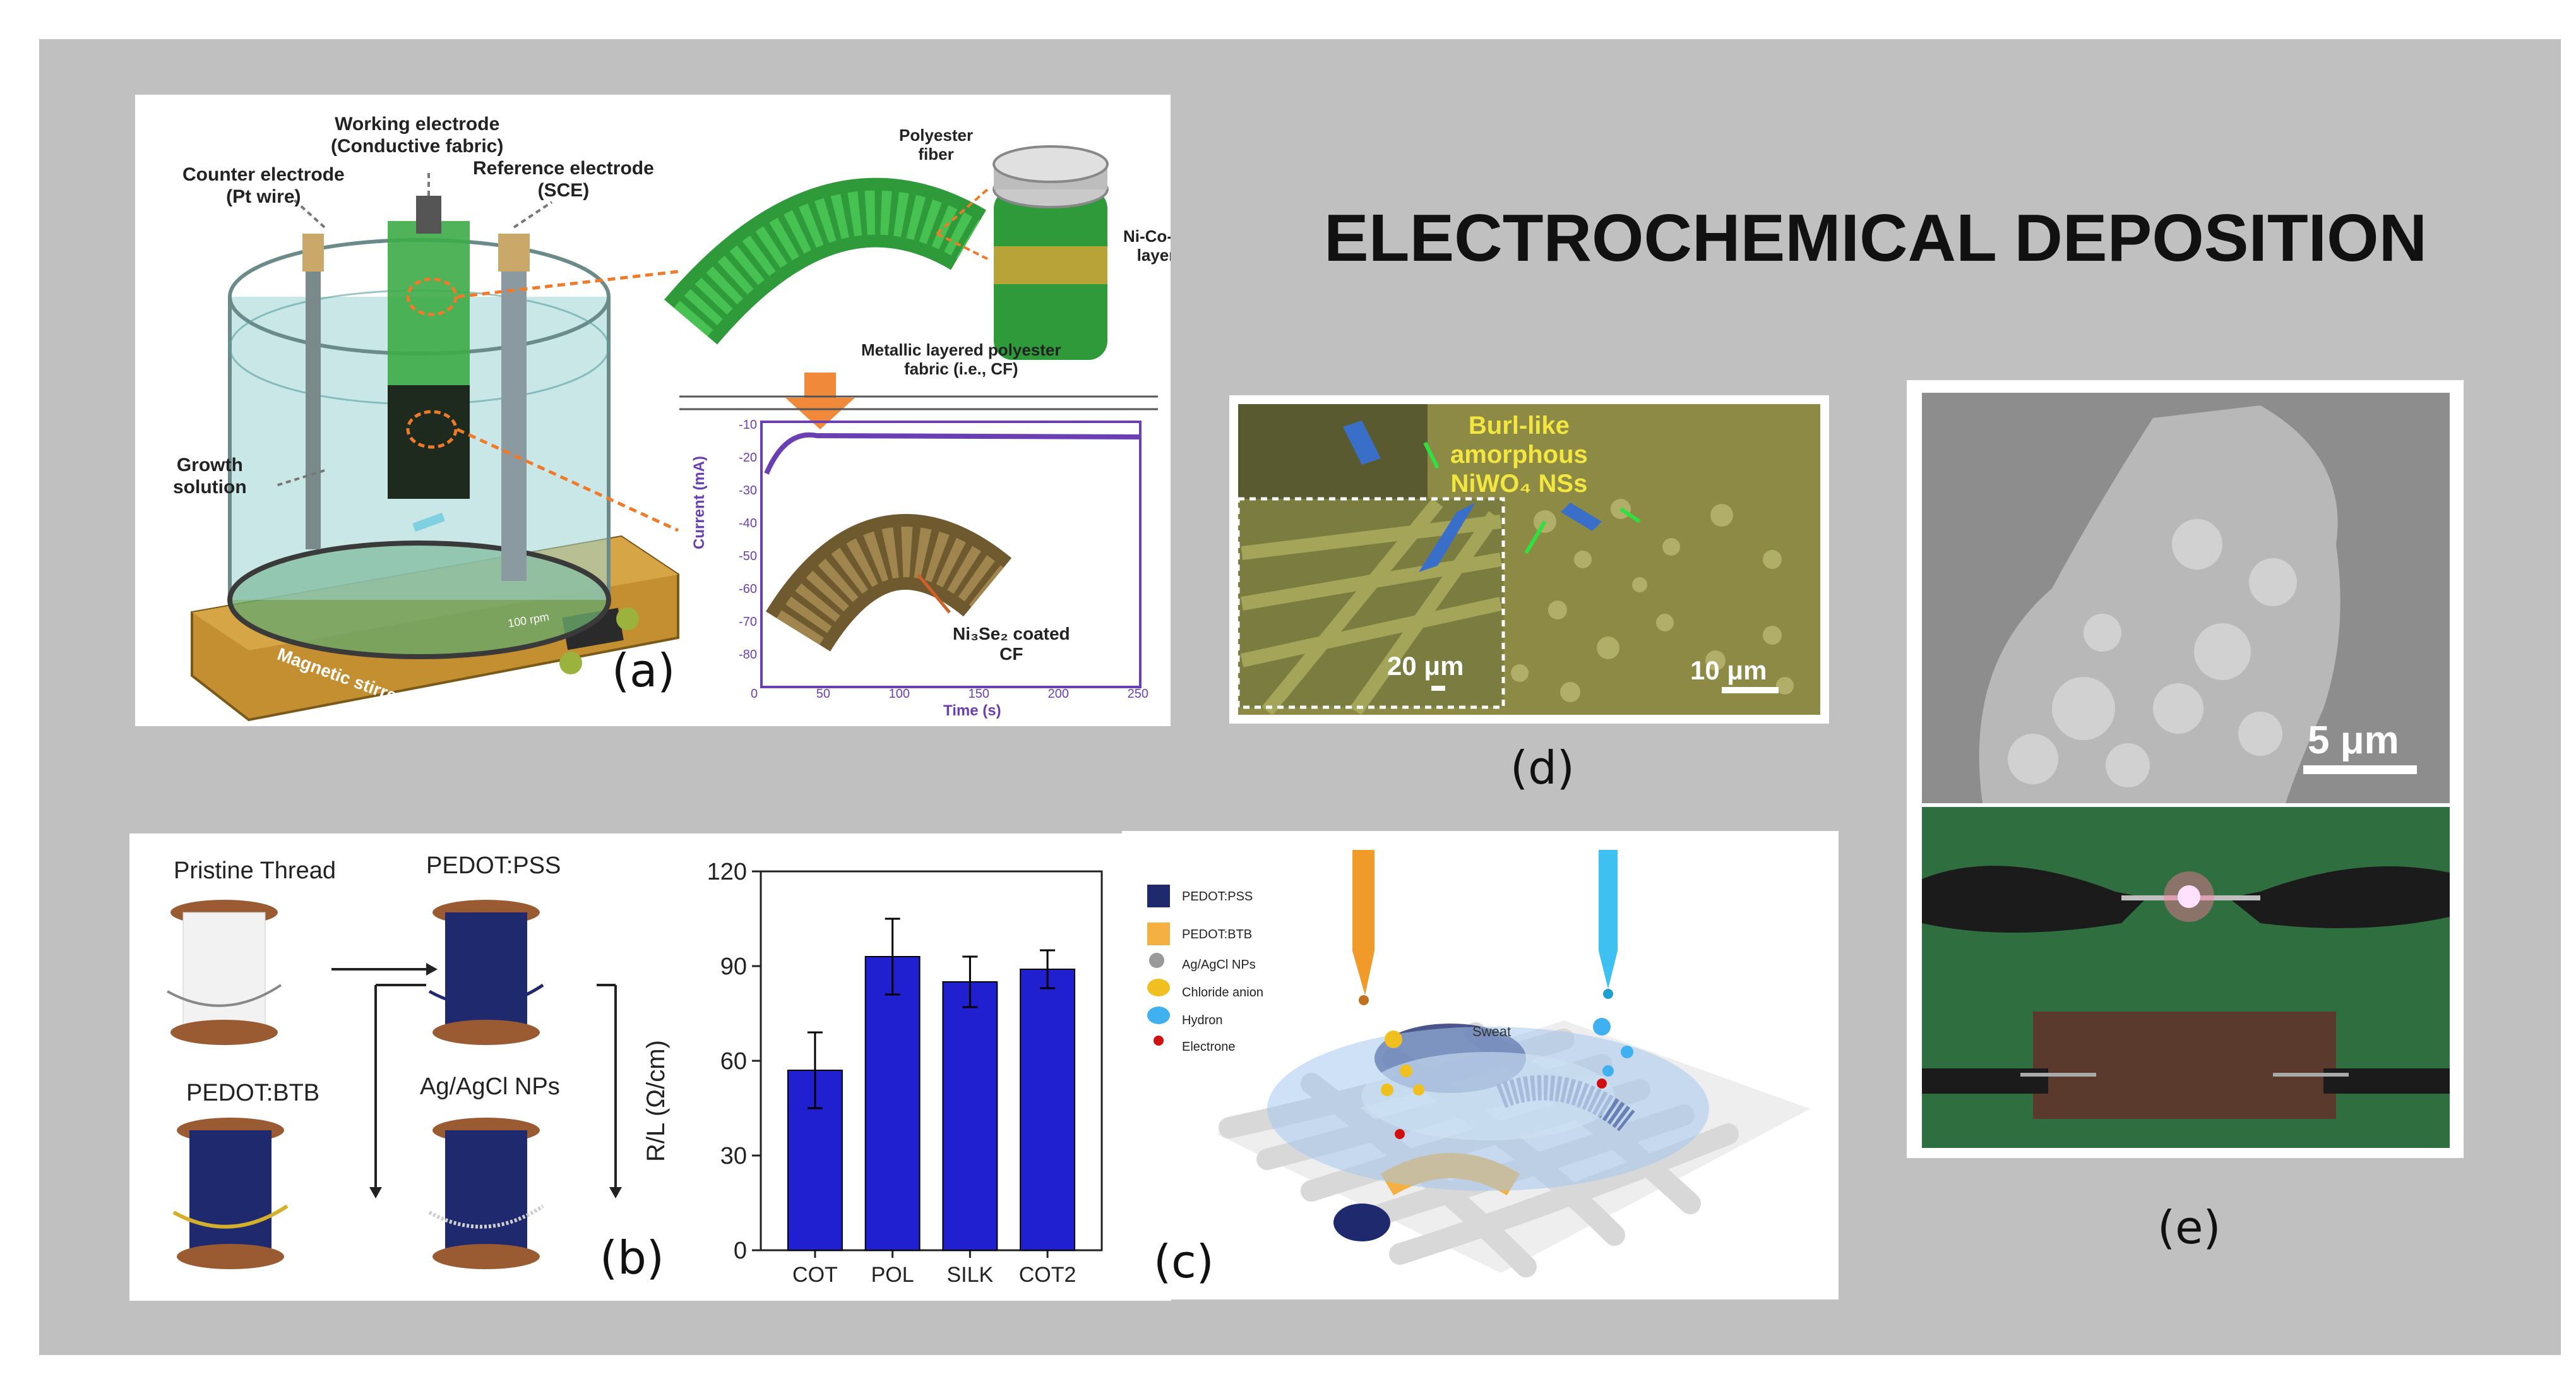 This screenshot has width=2576, height=1386. I want to click on page-title: ELECTROCHEMICAL DEPOSITION, so click(1876, 238).